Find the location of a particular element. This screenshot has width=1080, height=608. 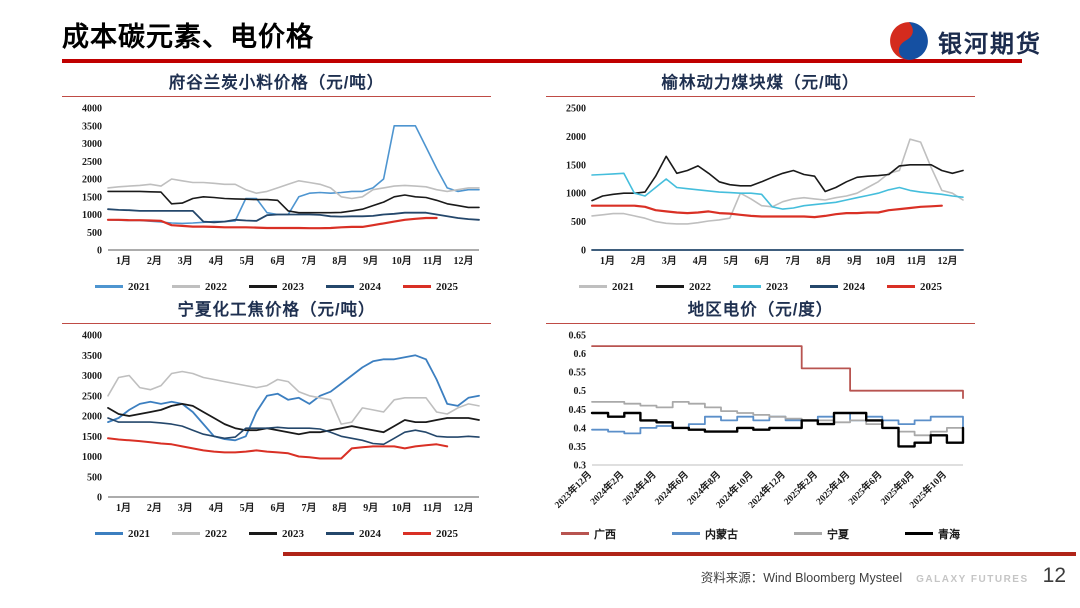

title-underline is located at coordinates (542, 61).